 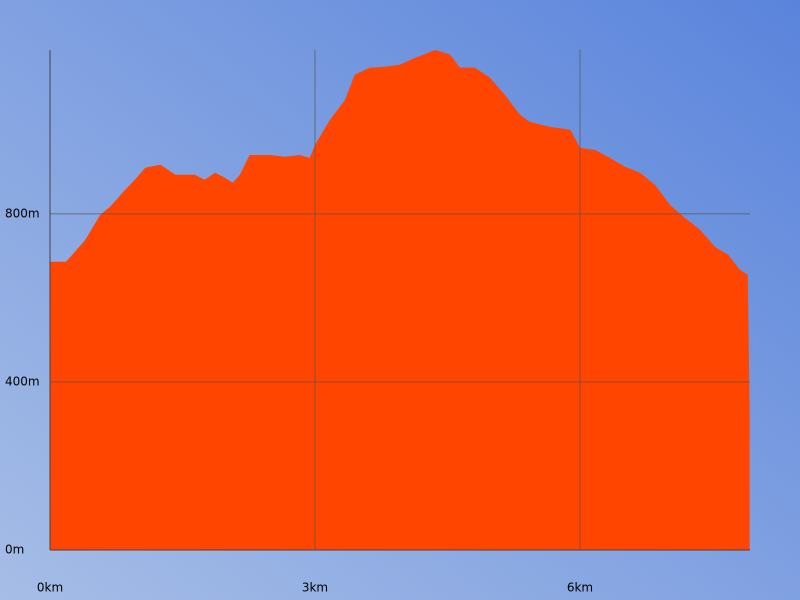 I want to click on y-tick-label: 400m, so click(x=22, y=381).